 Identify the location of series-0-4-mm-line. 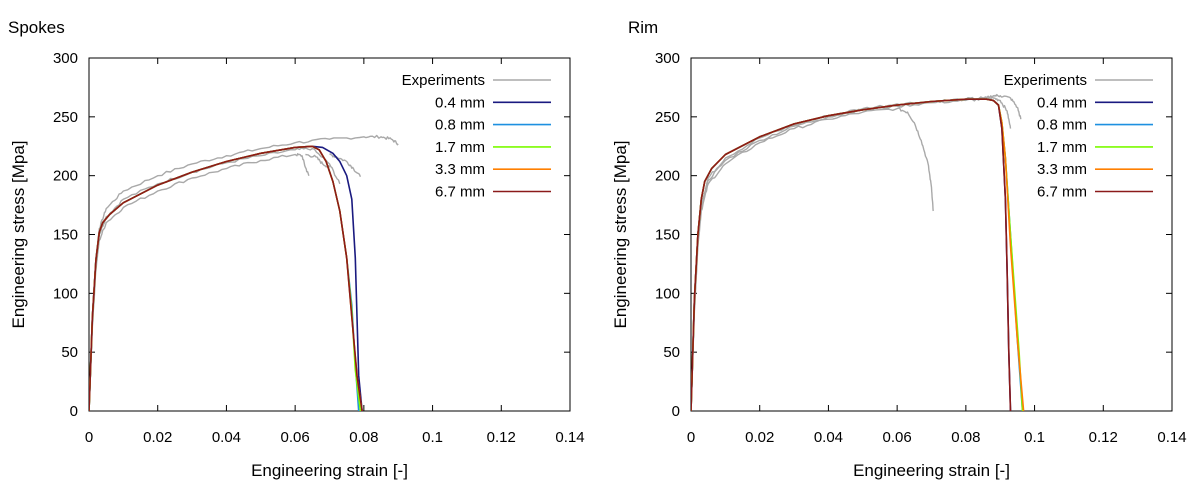
(226, 278).